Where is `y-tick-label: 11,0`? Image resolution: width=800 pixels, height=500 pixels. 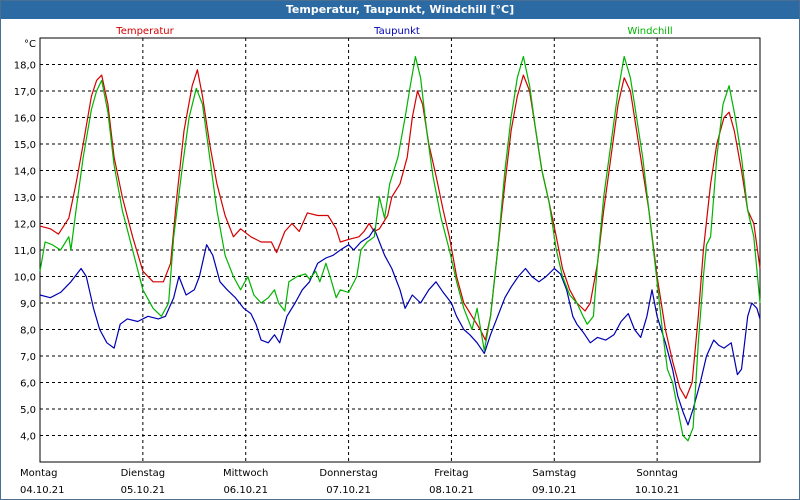 y-tick-label: 11,0 is located at coordinates (25, 251).